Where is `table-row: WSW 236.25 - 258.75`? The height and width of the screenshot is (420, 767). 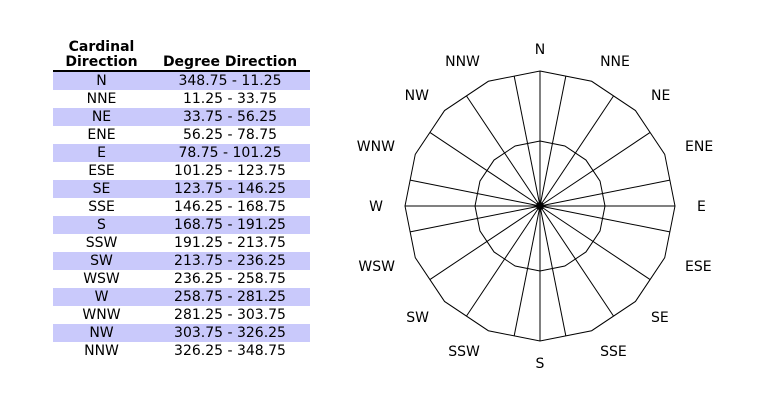 table-row: WSW 236.25 - 258.75 is located at coordinates (181, 279).